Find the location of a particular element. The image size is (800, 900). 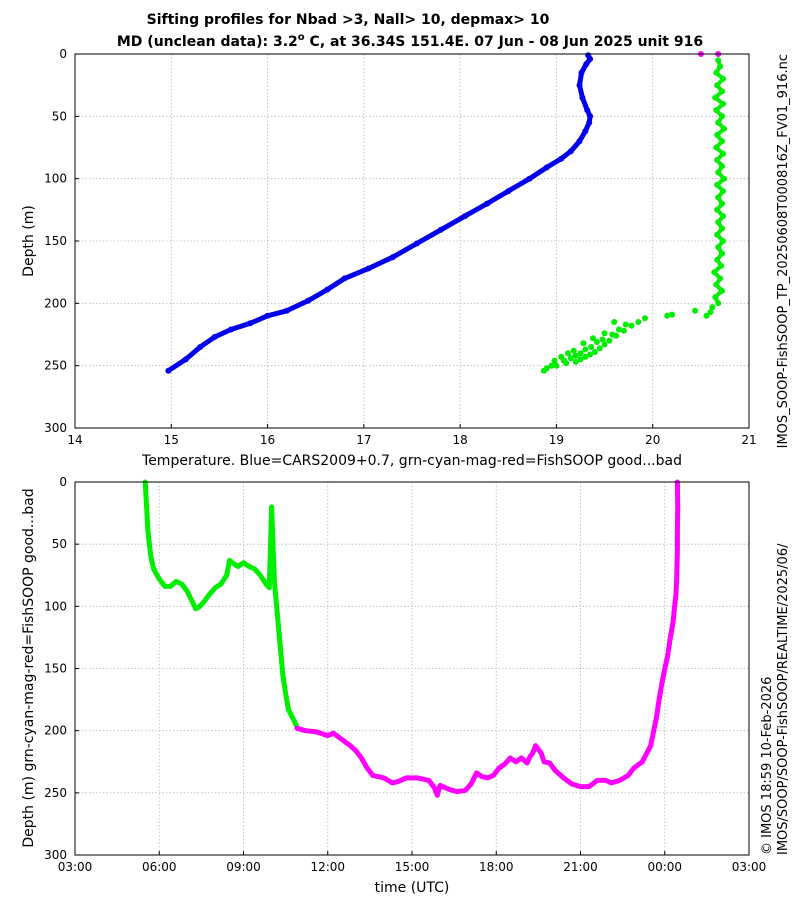

x-tick-label: 14 is located at coordinates (74, 440).